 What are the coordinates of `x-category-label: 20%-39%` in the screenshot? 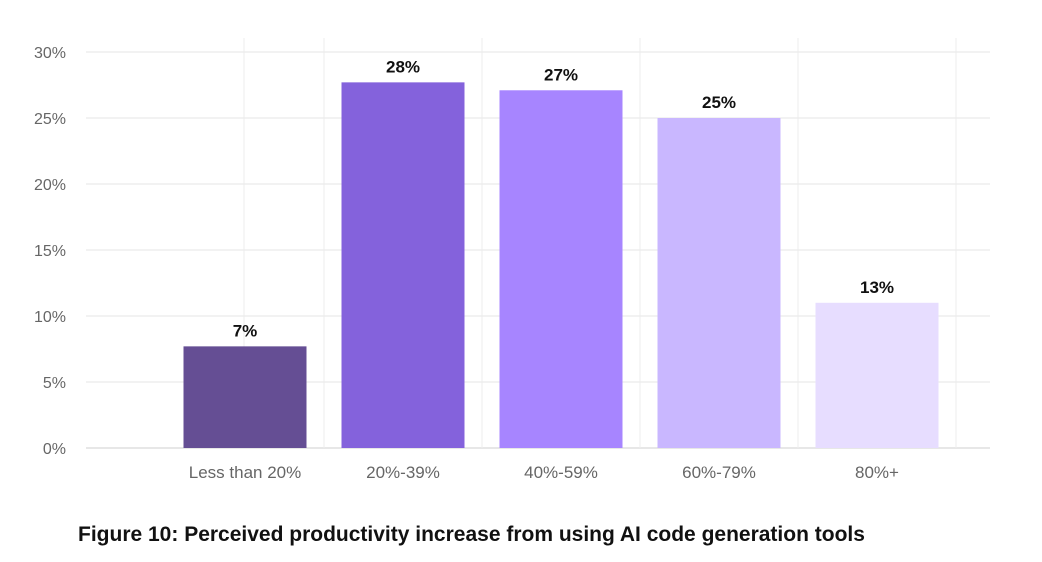 It's located at (403, 472).